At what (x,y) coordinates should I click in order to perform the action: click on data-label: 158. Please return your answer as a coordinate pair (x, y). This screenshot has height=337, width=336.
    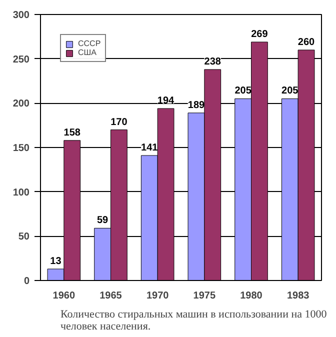
    Looking at the image, I should click on (72, 132).